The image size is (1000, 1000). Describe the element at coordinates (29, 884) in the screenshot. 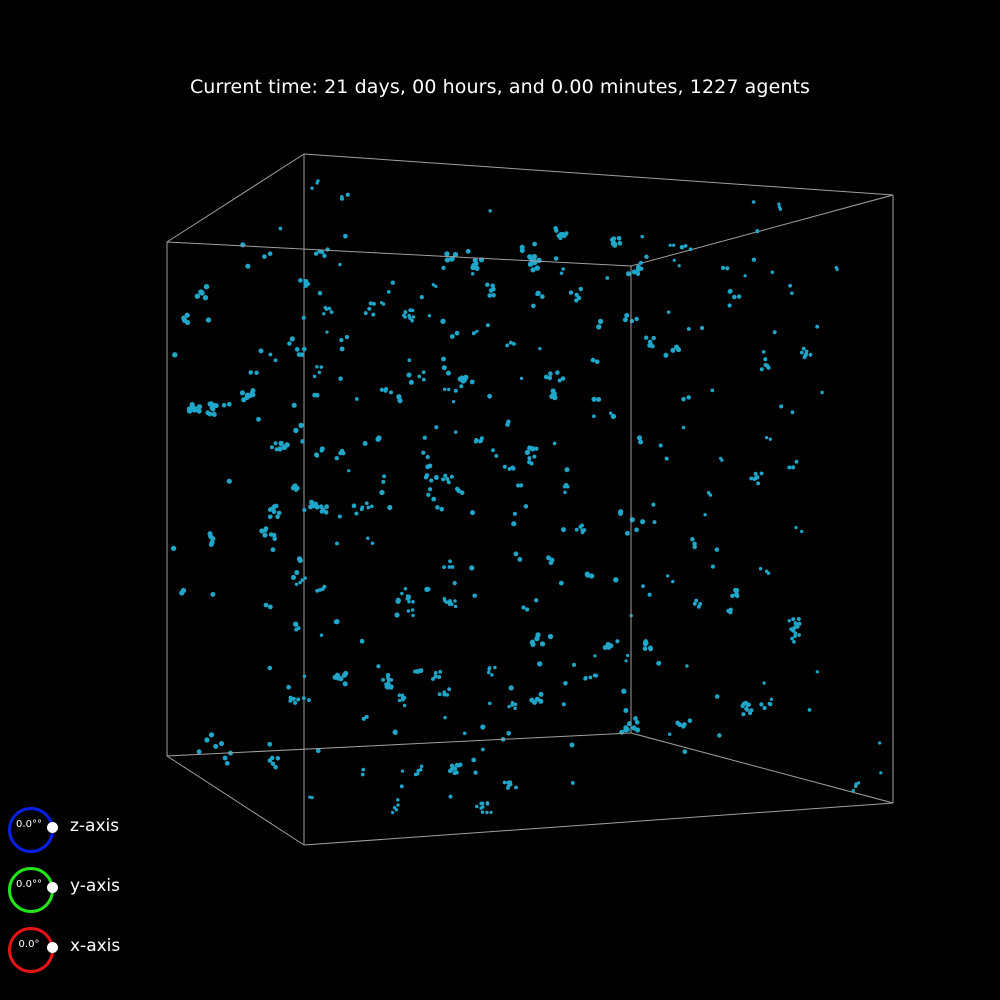

I see `y-axis-rotation-value: 0.0°°` at that location.